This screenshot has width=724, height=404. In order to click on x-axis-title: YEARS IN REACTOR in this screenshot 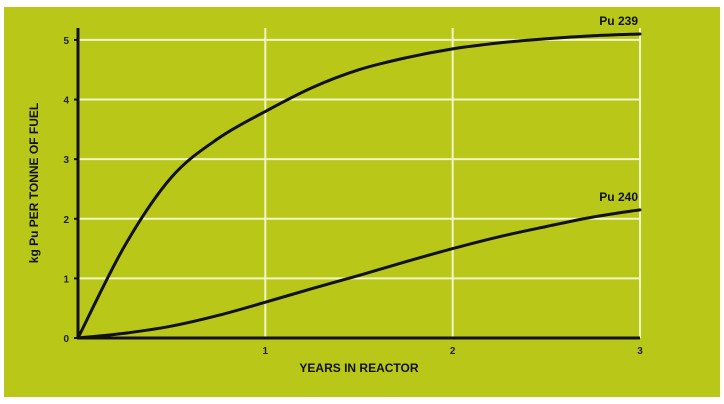, I will do `click(358, 368)`.